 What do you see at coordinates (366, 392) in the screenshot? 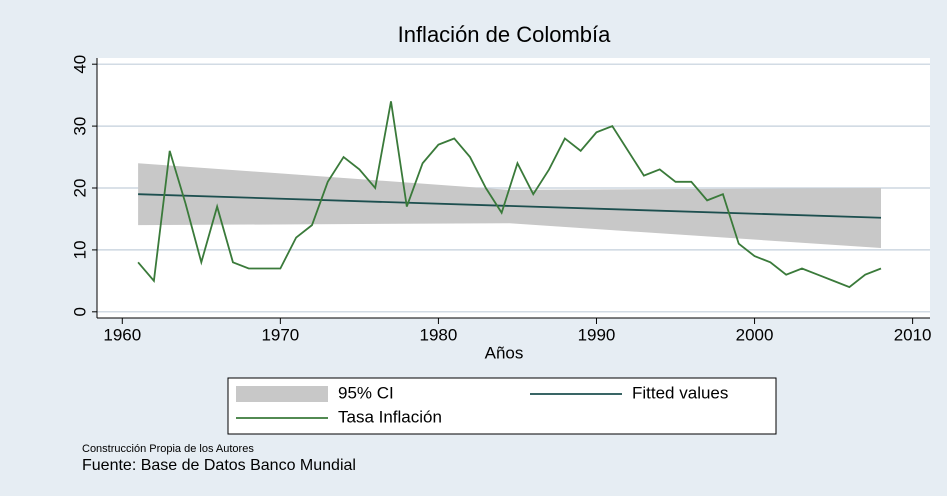
I see `legend-label: 95% CI` at bounding box center [366, 392].